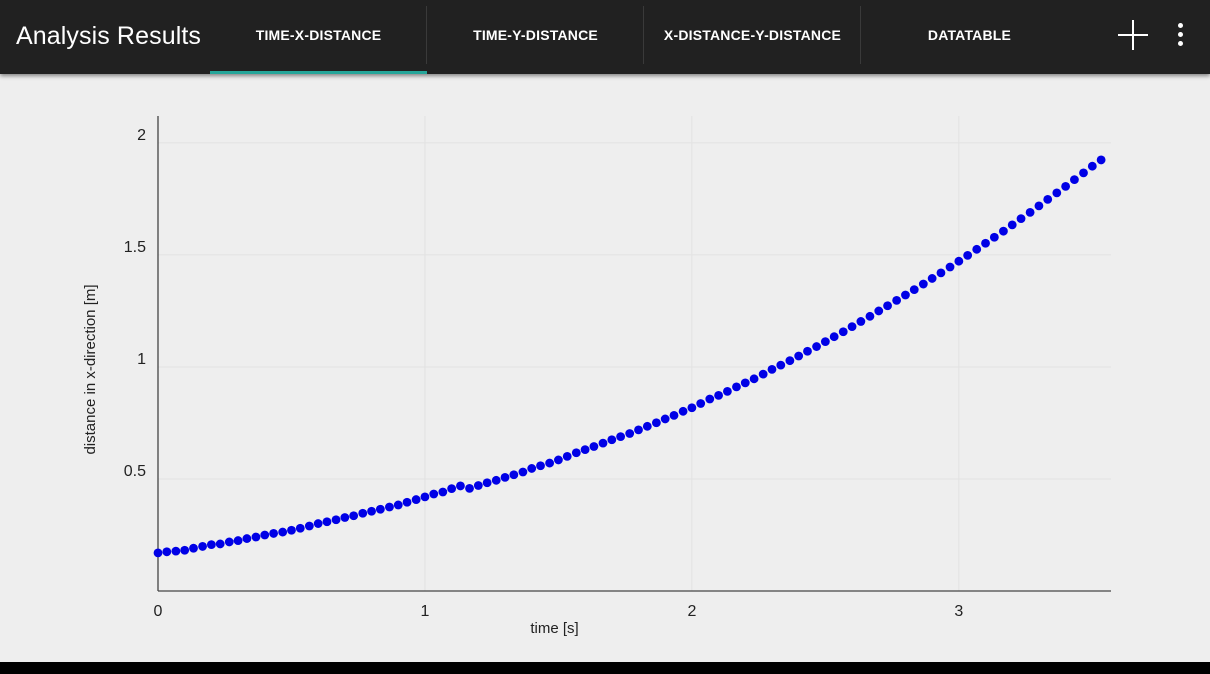 The height and width of the screenshot is (674, 1210). What do you see at coordinates (958, 611) in the screenshot?
I see `x-tick-label: 3` at bounding box center [958, 611].